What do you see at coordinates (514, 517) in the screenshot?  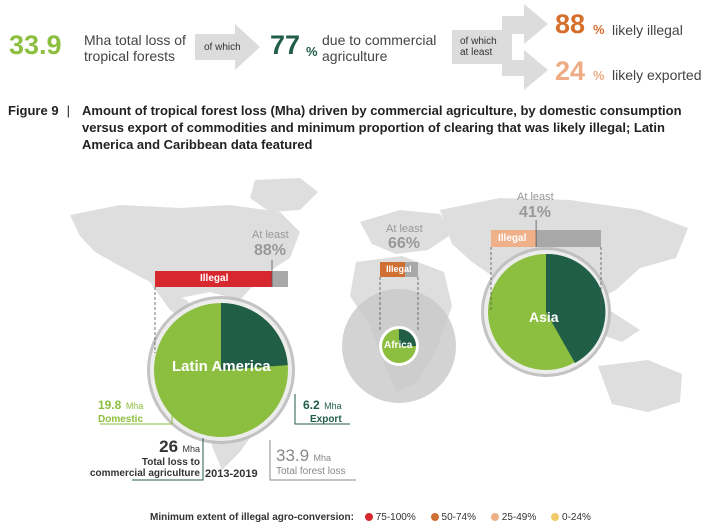 I see `legend-item-25-49: 25-49%` at bounding box center [514, 517].